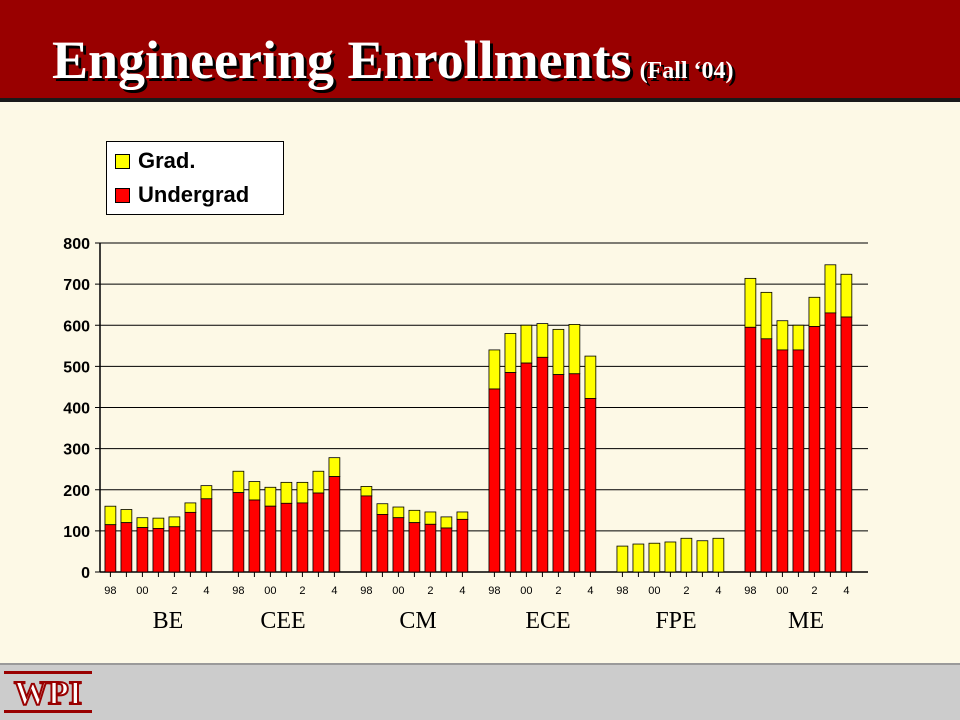  I want to click on wpi-logo: WPI, so click(48, 692).